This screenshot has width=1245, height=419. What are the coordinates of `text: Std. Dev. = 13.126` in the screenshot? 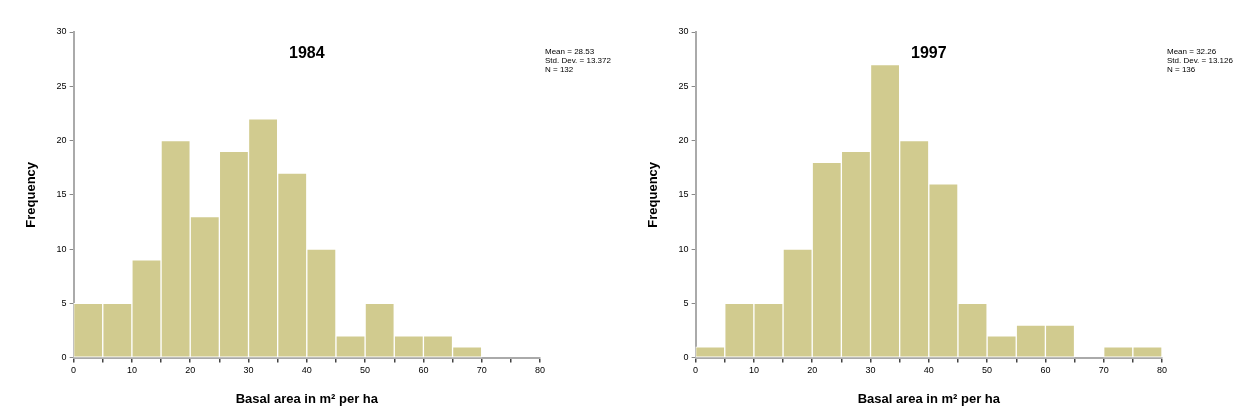 It's located at (1200, 61).